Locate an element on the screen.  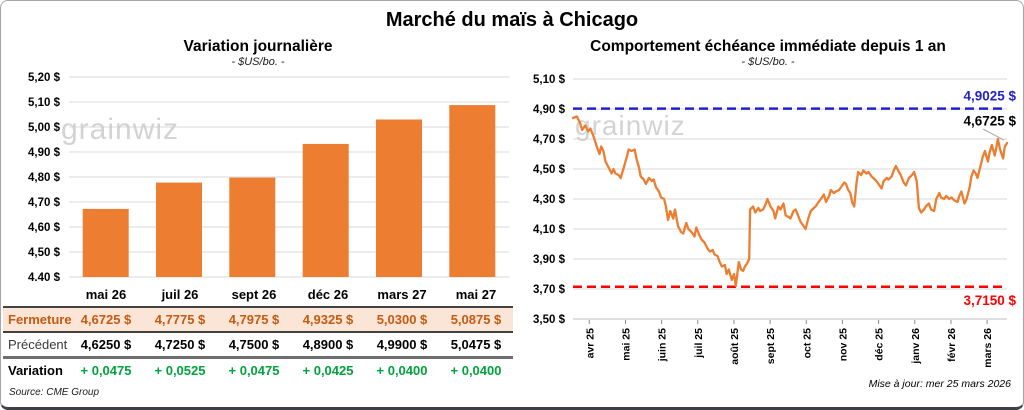
y-tick-label: 4,80 $ is located at coordinates (44, 178).